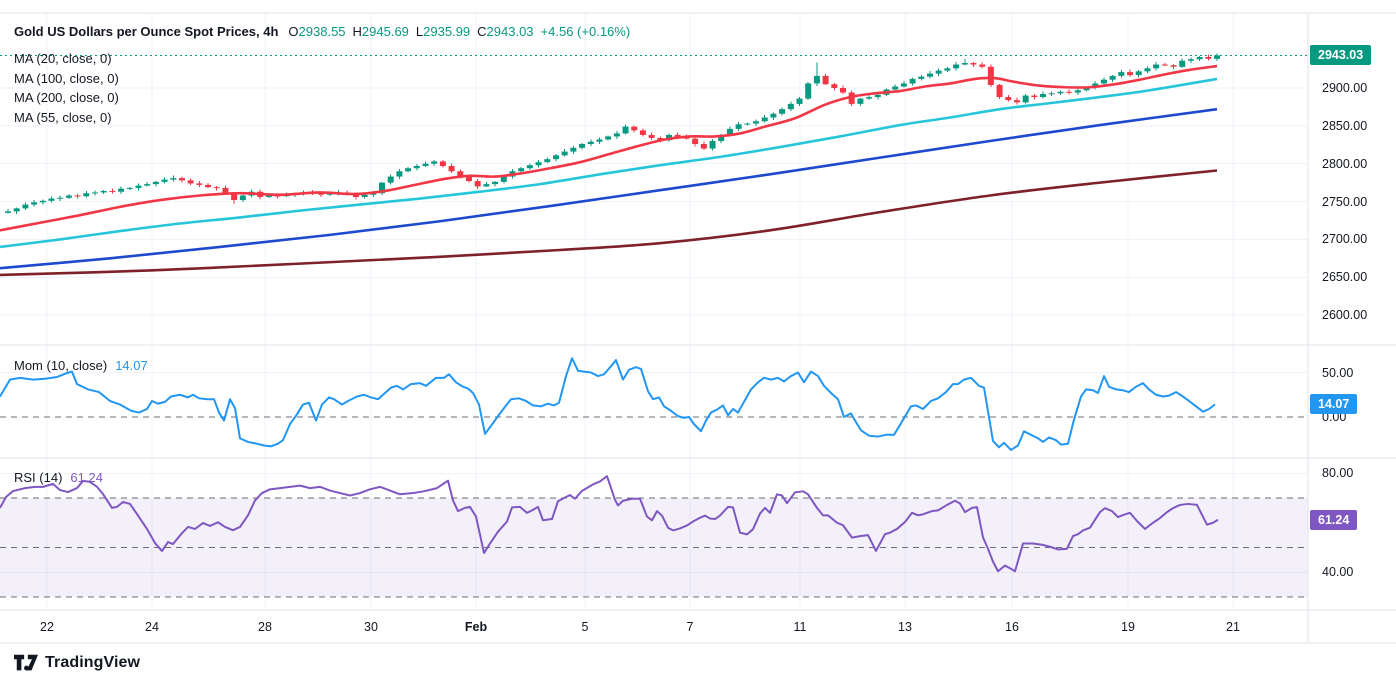  Describe the element at coordinates (152, 627) in the screenshot. I see `time-tick-label: 24` at that location.